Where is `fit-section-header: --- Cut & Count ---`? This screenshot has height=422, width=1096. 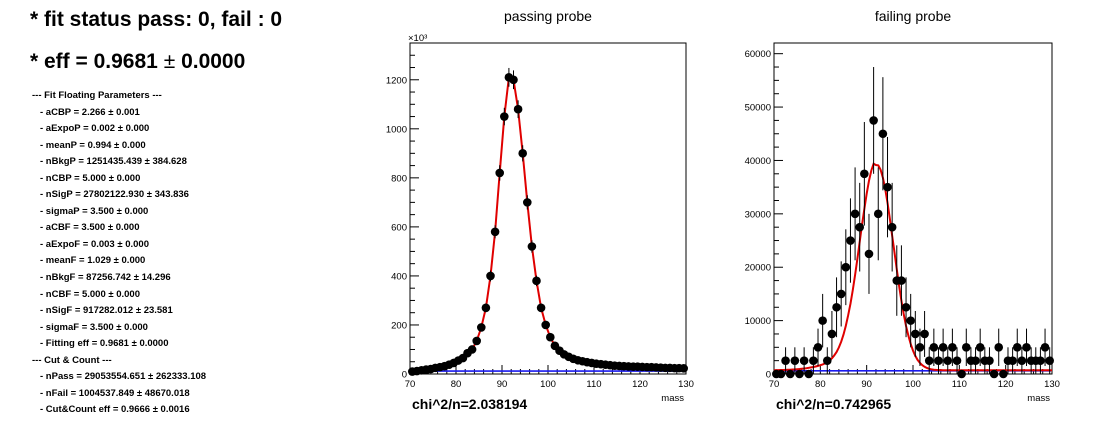
fit-section-header: --- Cut & Count --- is located at coordinates (72, 360).